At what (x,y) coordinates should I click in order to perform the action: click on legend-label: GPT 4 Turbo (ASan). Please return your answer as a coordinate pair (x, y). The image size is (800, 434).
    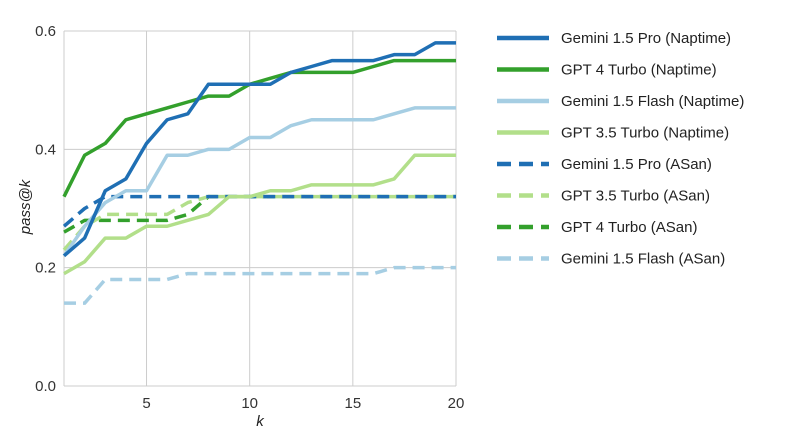
    Looking at the image, I should click on (629, 227).